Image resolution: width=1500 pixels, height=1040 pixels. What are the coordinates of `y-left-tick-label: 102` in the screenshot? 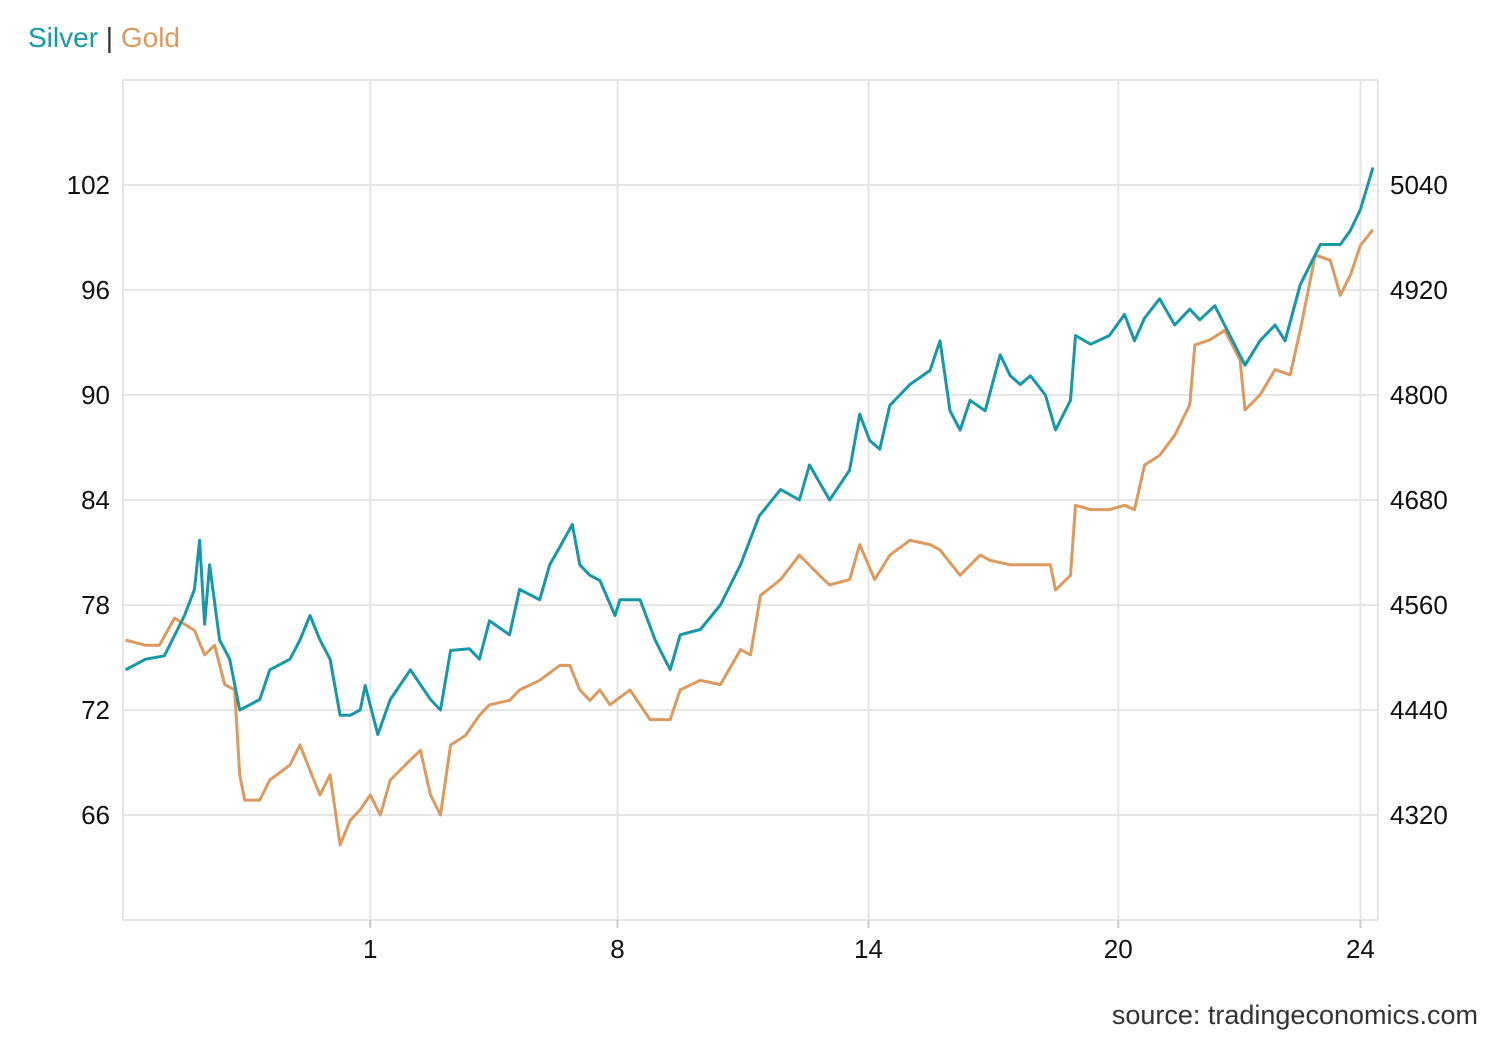 It's located at (88, 185).